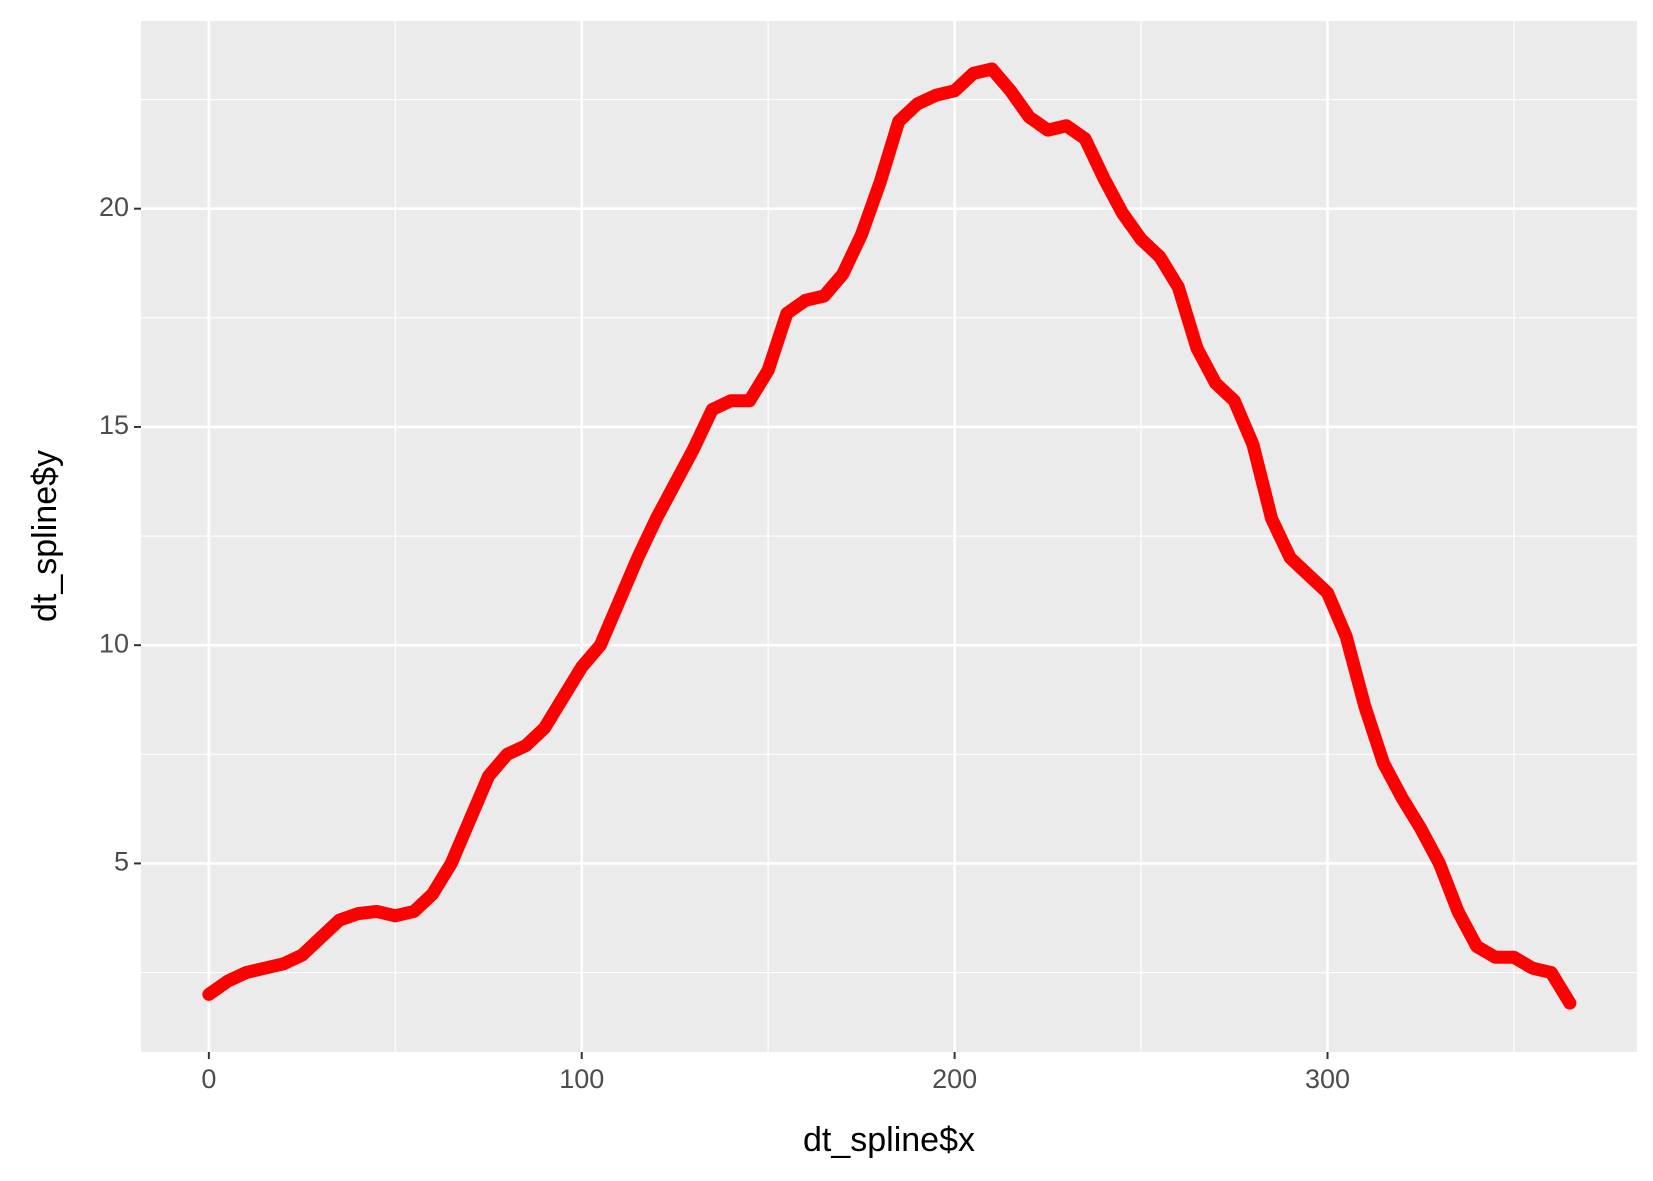  Describe the element at coordinates (1327, 1079) in the screenshot. I see `x-tick-label: 300` at that location.